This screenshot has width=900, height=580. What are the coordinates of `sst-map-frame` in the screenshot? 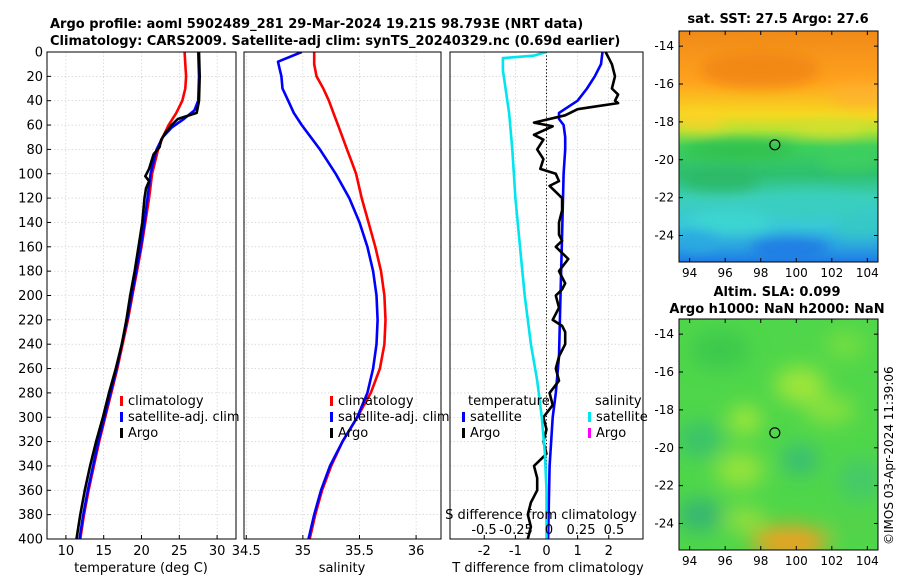 It's located at (778, 146).